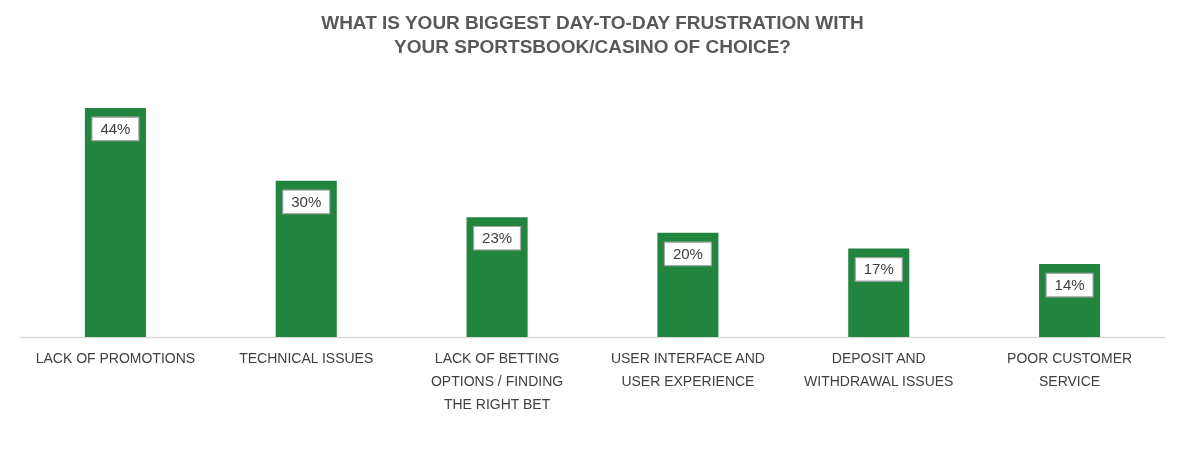 This screenshot has width=1186, height=450. I want to click on data-label: 30%, so click(306, 201).